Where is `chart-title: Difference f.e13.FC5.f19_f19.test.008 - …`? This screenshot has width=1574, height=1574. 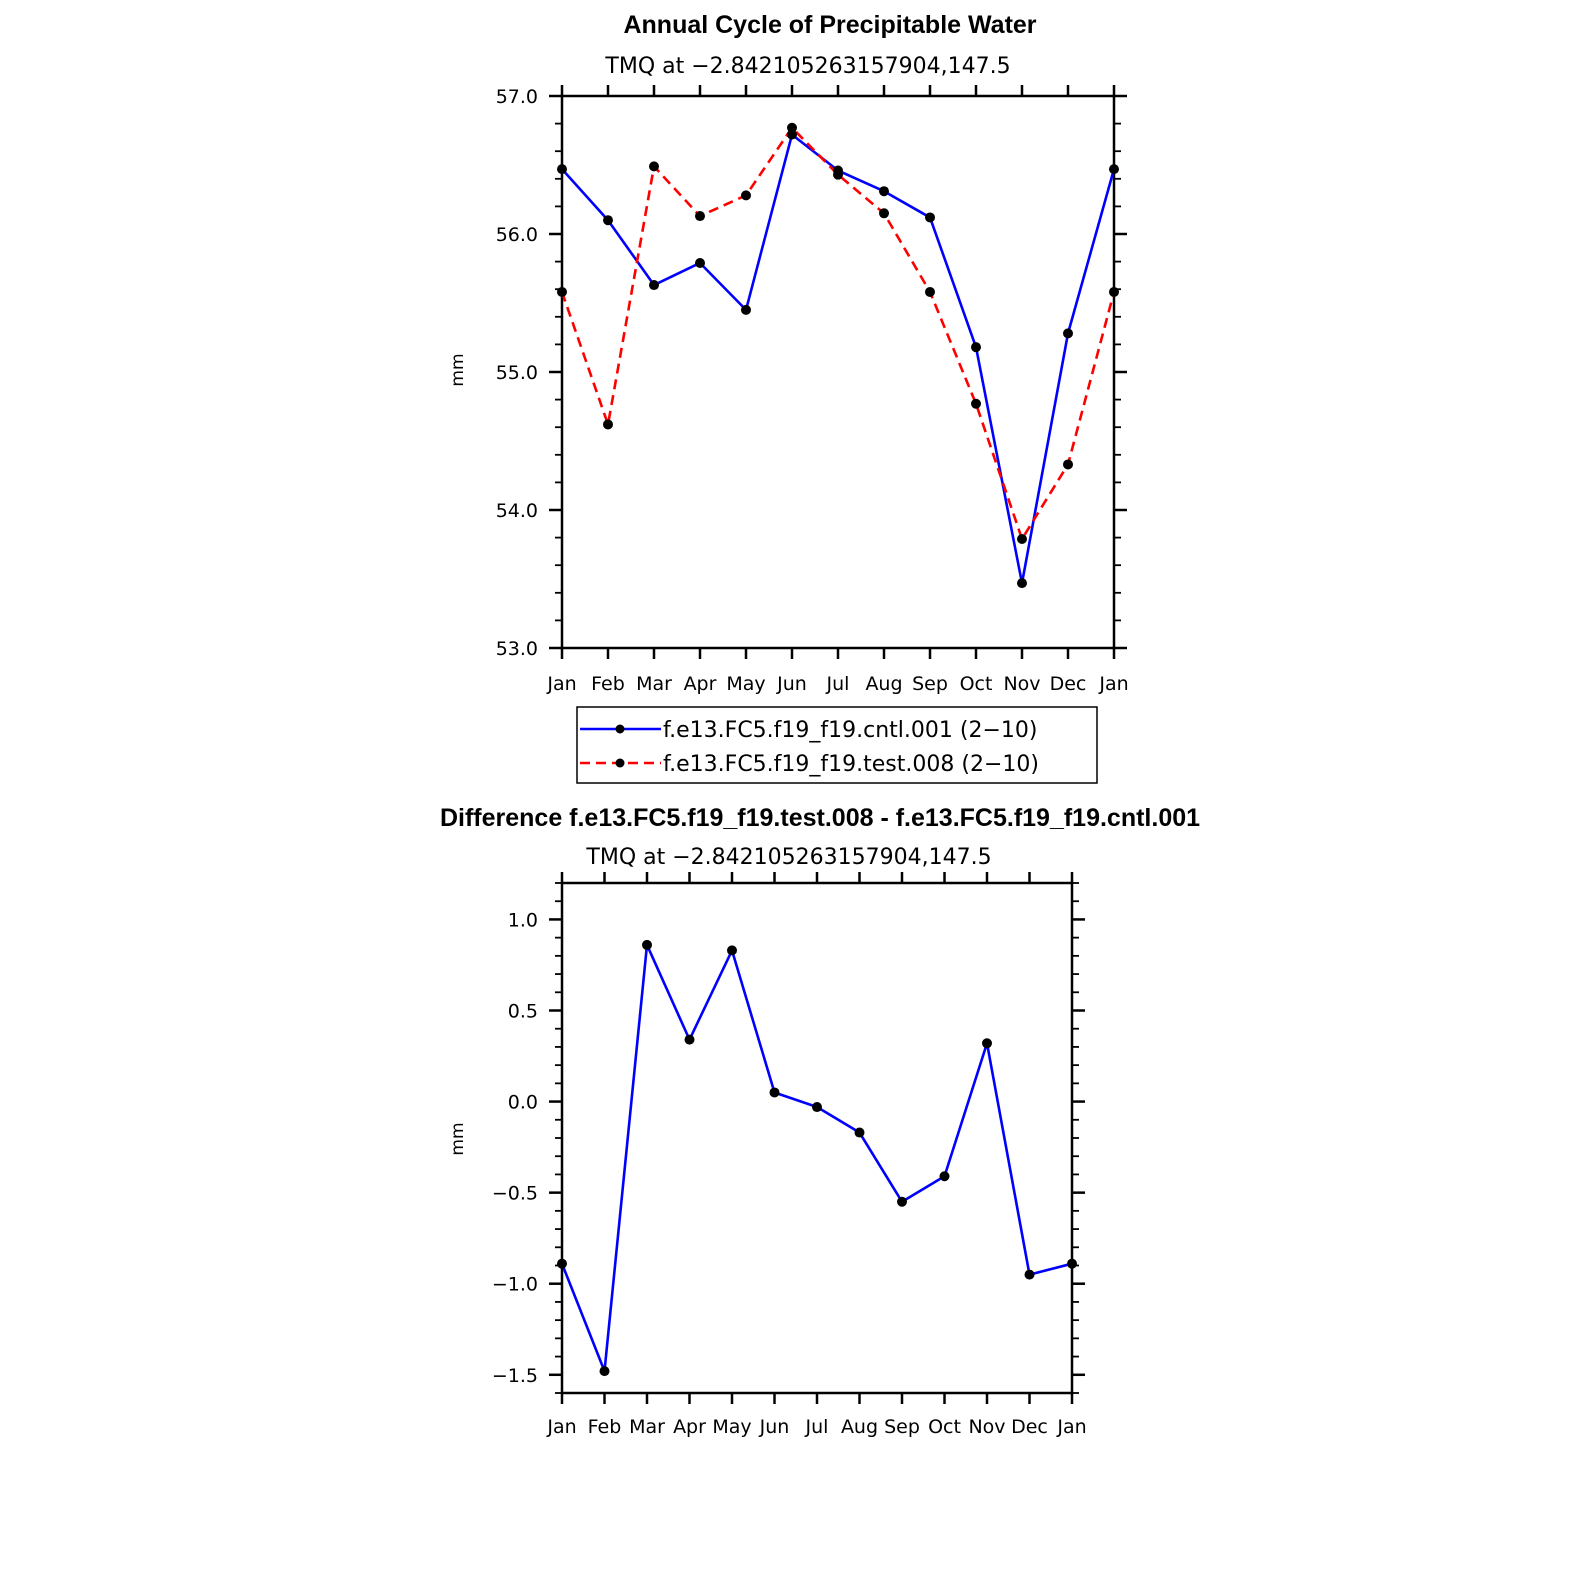
chart-title: Difference f.e13.FC5.f19_f19.test.008 - … is located at coordinates (820, 818).